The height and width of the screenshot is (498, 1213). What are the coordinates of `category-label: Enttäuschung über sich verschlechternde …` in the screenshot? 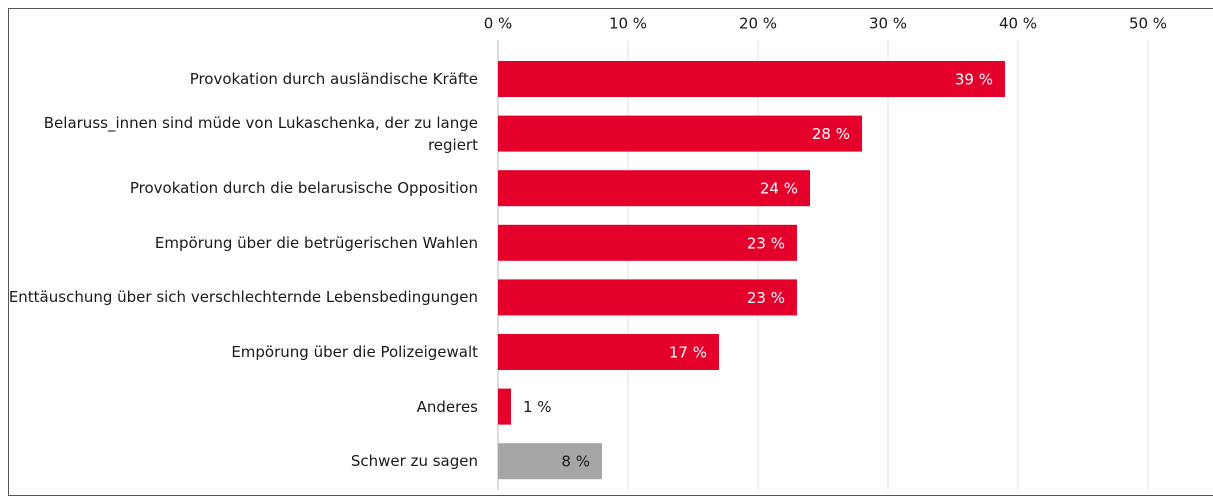 It's located at (243, 297).